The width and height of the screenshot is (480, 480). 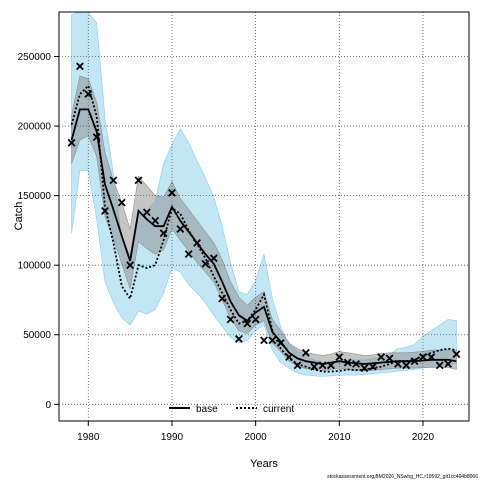 What do you see at coordinates (256, 437) in the screenshot?
I see `x-tick-label-2000: 2000` at bounding box center [256, 437].